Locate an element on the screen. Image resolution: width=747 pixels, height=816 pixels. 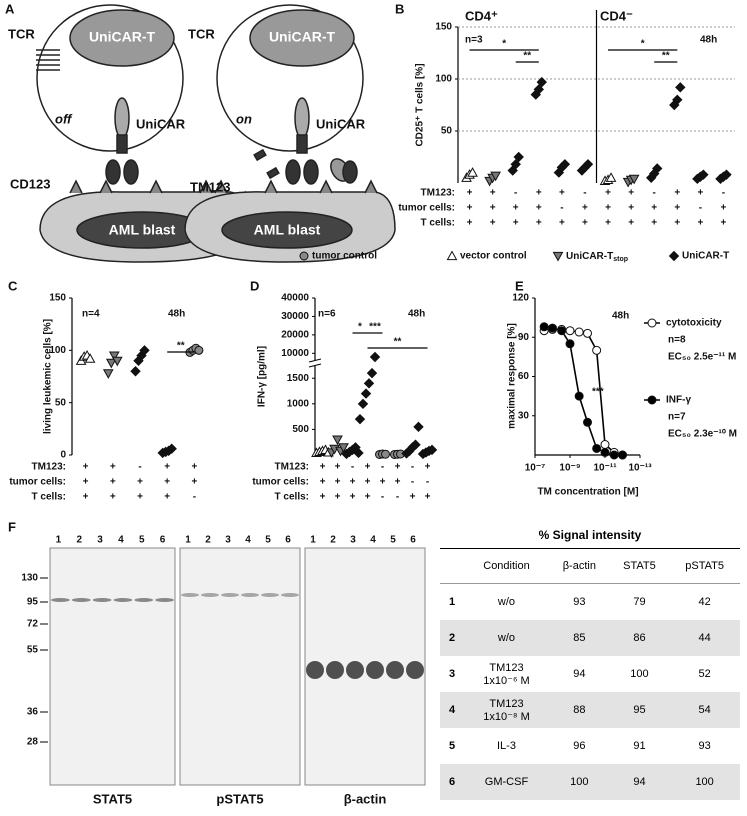
x-tick-label: 10⁻⁷ is located at coordinates (535, 468).